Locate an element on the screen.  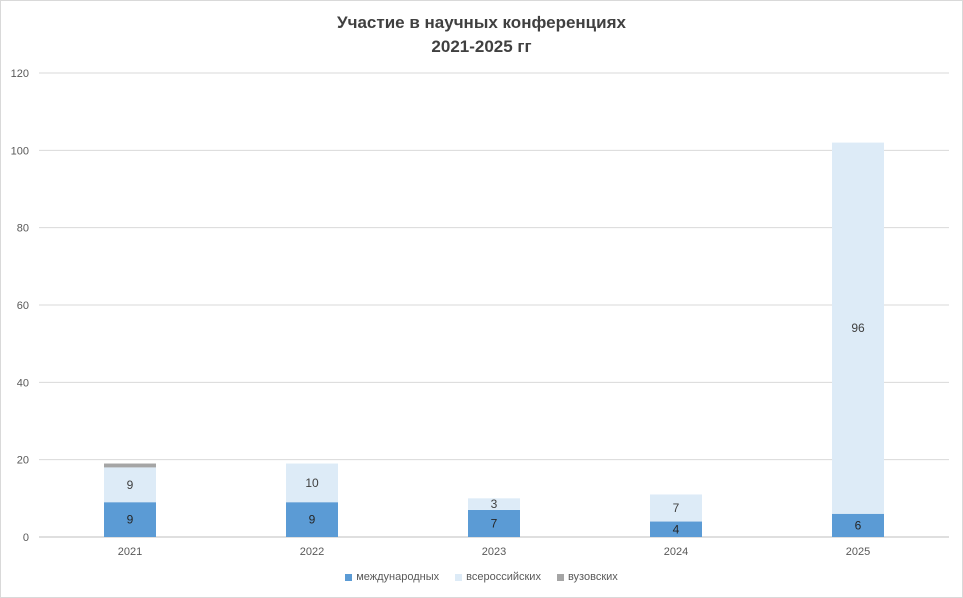
data-label: 96 is located at coordinates (858, 328).